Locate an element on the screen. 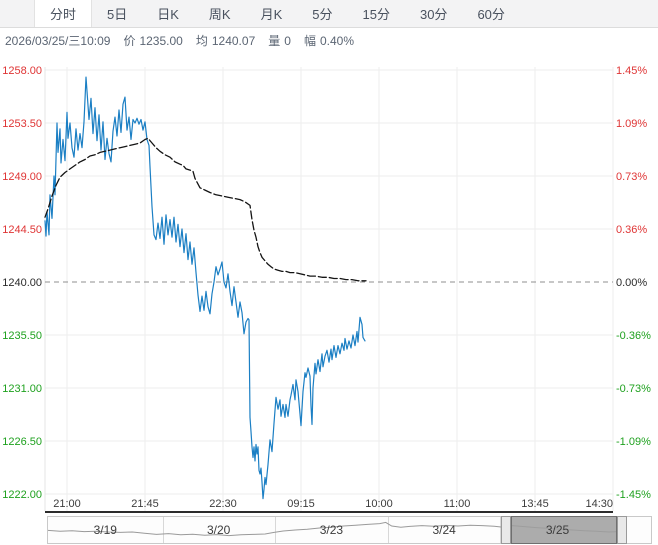 The height and width of the screenshot is (545, 658). quote-change: 幅 0.40% is located at coordinates (329, 40).